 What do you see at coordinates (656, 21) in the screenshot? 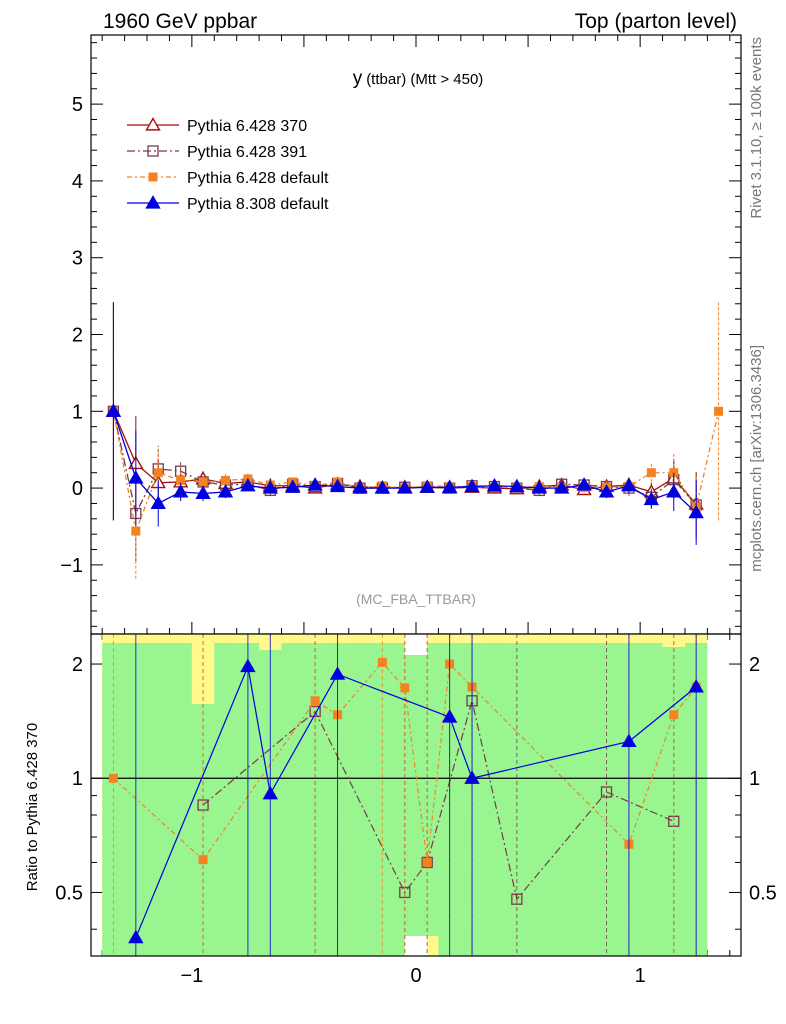
I see `header-right: Top (parton level)` at bounding box center [656, 21].